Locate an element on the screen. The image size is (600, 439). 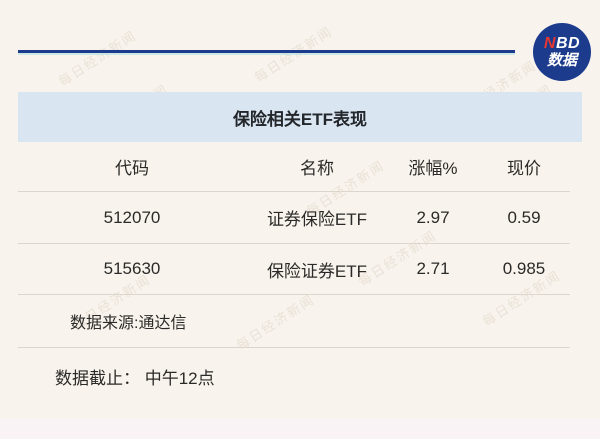
nbd-logo: NBD 数据 is located at coordinates (562, 52).